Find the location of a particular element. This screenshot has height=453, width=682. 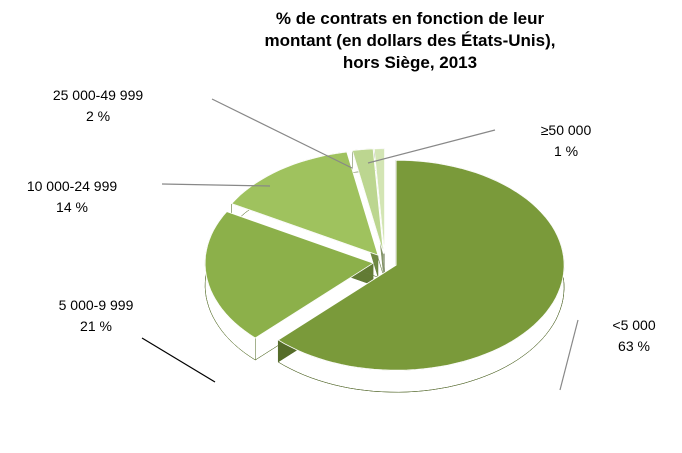

value-label: 21 % is located at coordinates (96, 326).